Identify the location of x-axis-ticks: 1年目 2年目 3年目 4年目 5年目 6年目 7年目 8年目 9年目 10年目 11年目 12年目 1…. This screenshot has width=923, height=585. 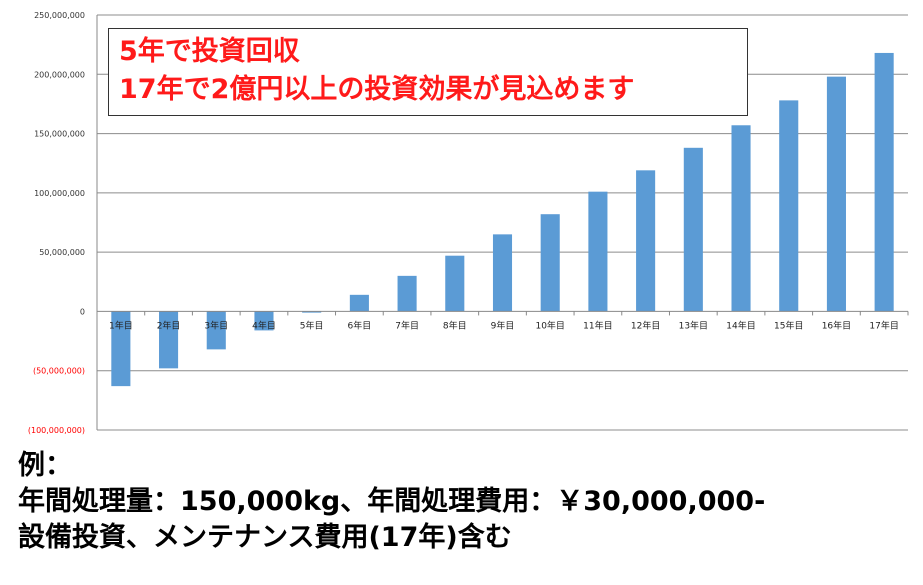
(509, 321).